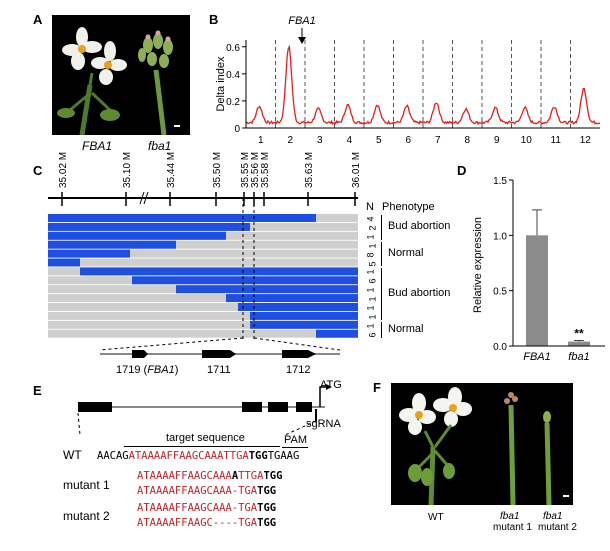 This screenshot has height=551, width=610. Describe the element at coordinates (204, 410) in the screenshot. I see `gene-structure-diagram` at that location.